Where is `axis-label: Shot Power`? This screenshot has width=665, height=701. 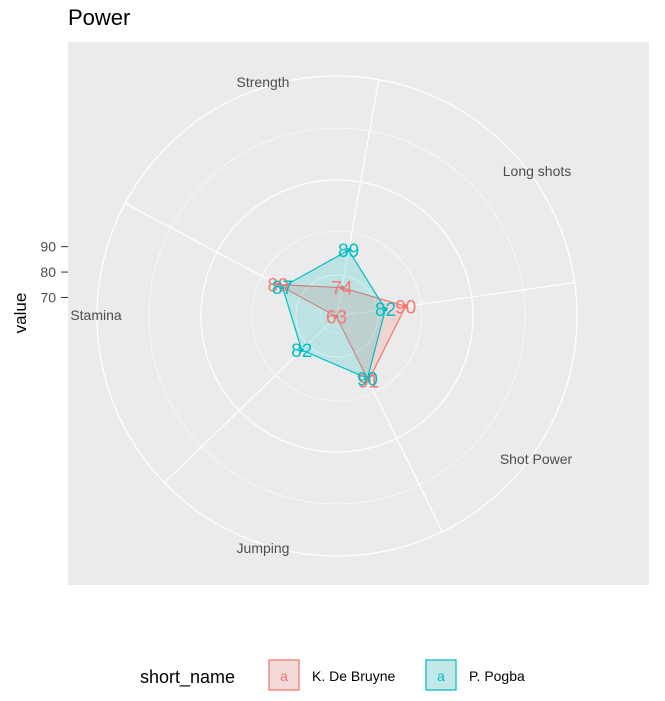 axis-label: Shot Power is located at coordinates (536, 459).